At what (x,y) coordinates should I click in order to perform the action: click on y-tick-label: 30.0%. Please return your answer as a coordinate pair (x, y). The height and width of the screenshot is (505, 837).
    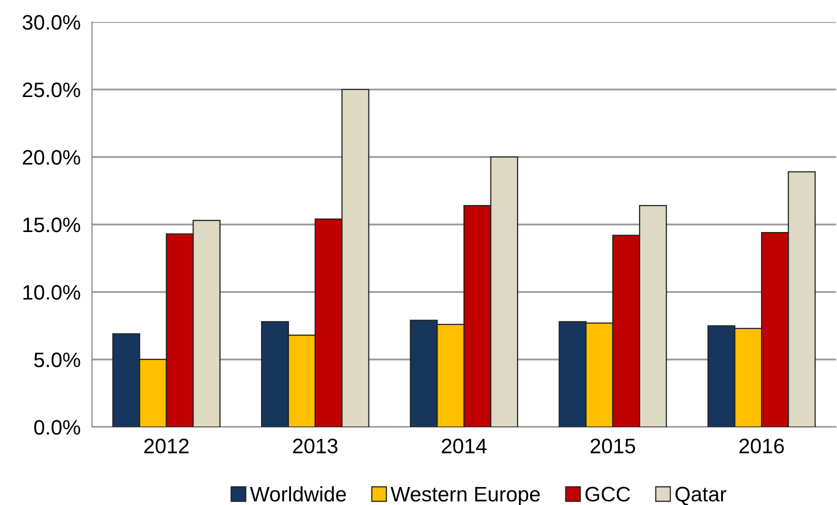
    Looking at the image, I should click on (51, 22).